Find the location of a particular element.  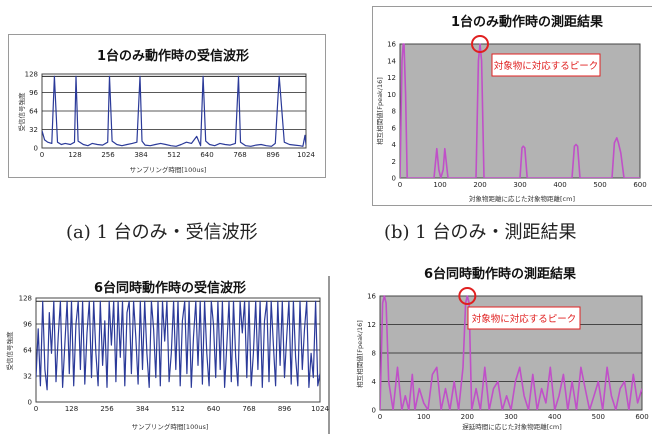

caption-a: (a) 1 台のみ・受信波形 is located at coordinates (162, 232).